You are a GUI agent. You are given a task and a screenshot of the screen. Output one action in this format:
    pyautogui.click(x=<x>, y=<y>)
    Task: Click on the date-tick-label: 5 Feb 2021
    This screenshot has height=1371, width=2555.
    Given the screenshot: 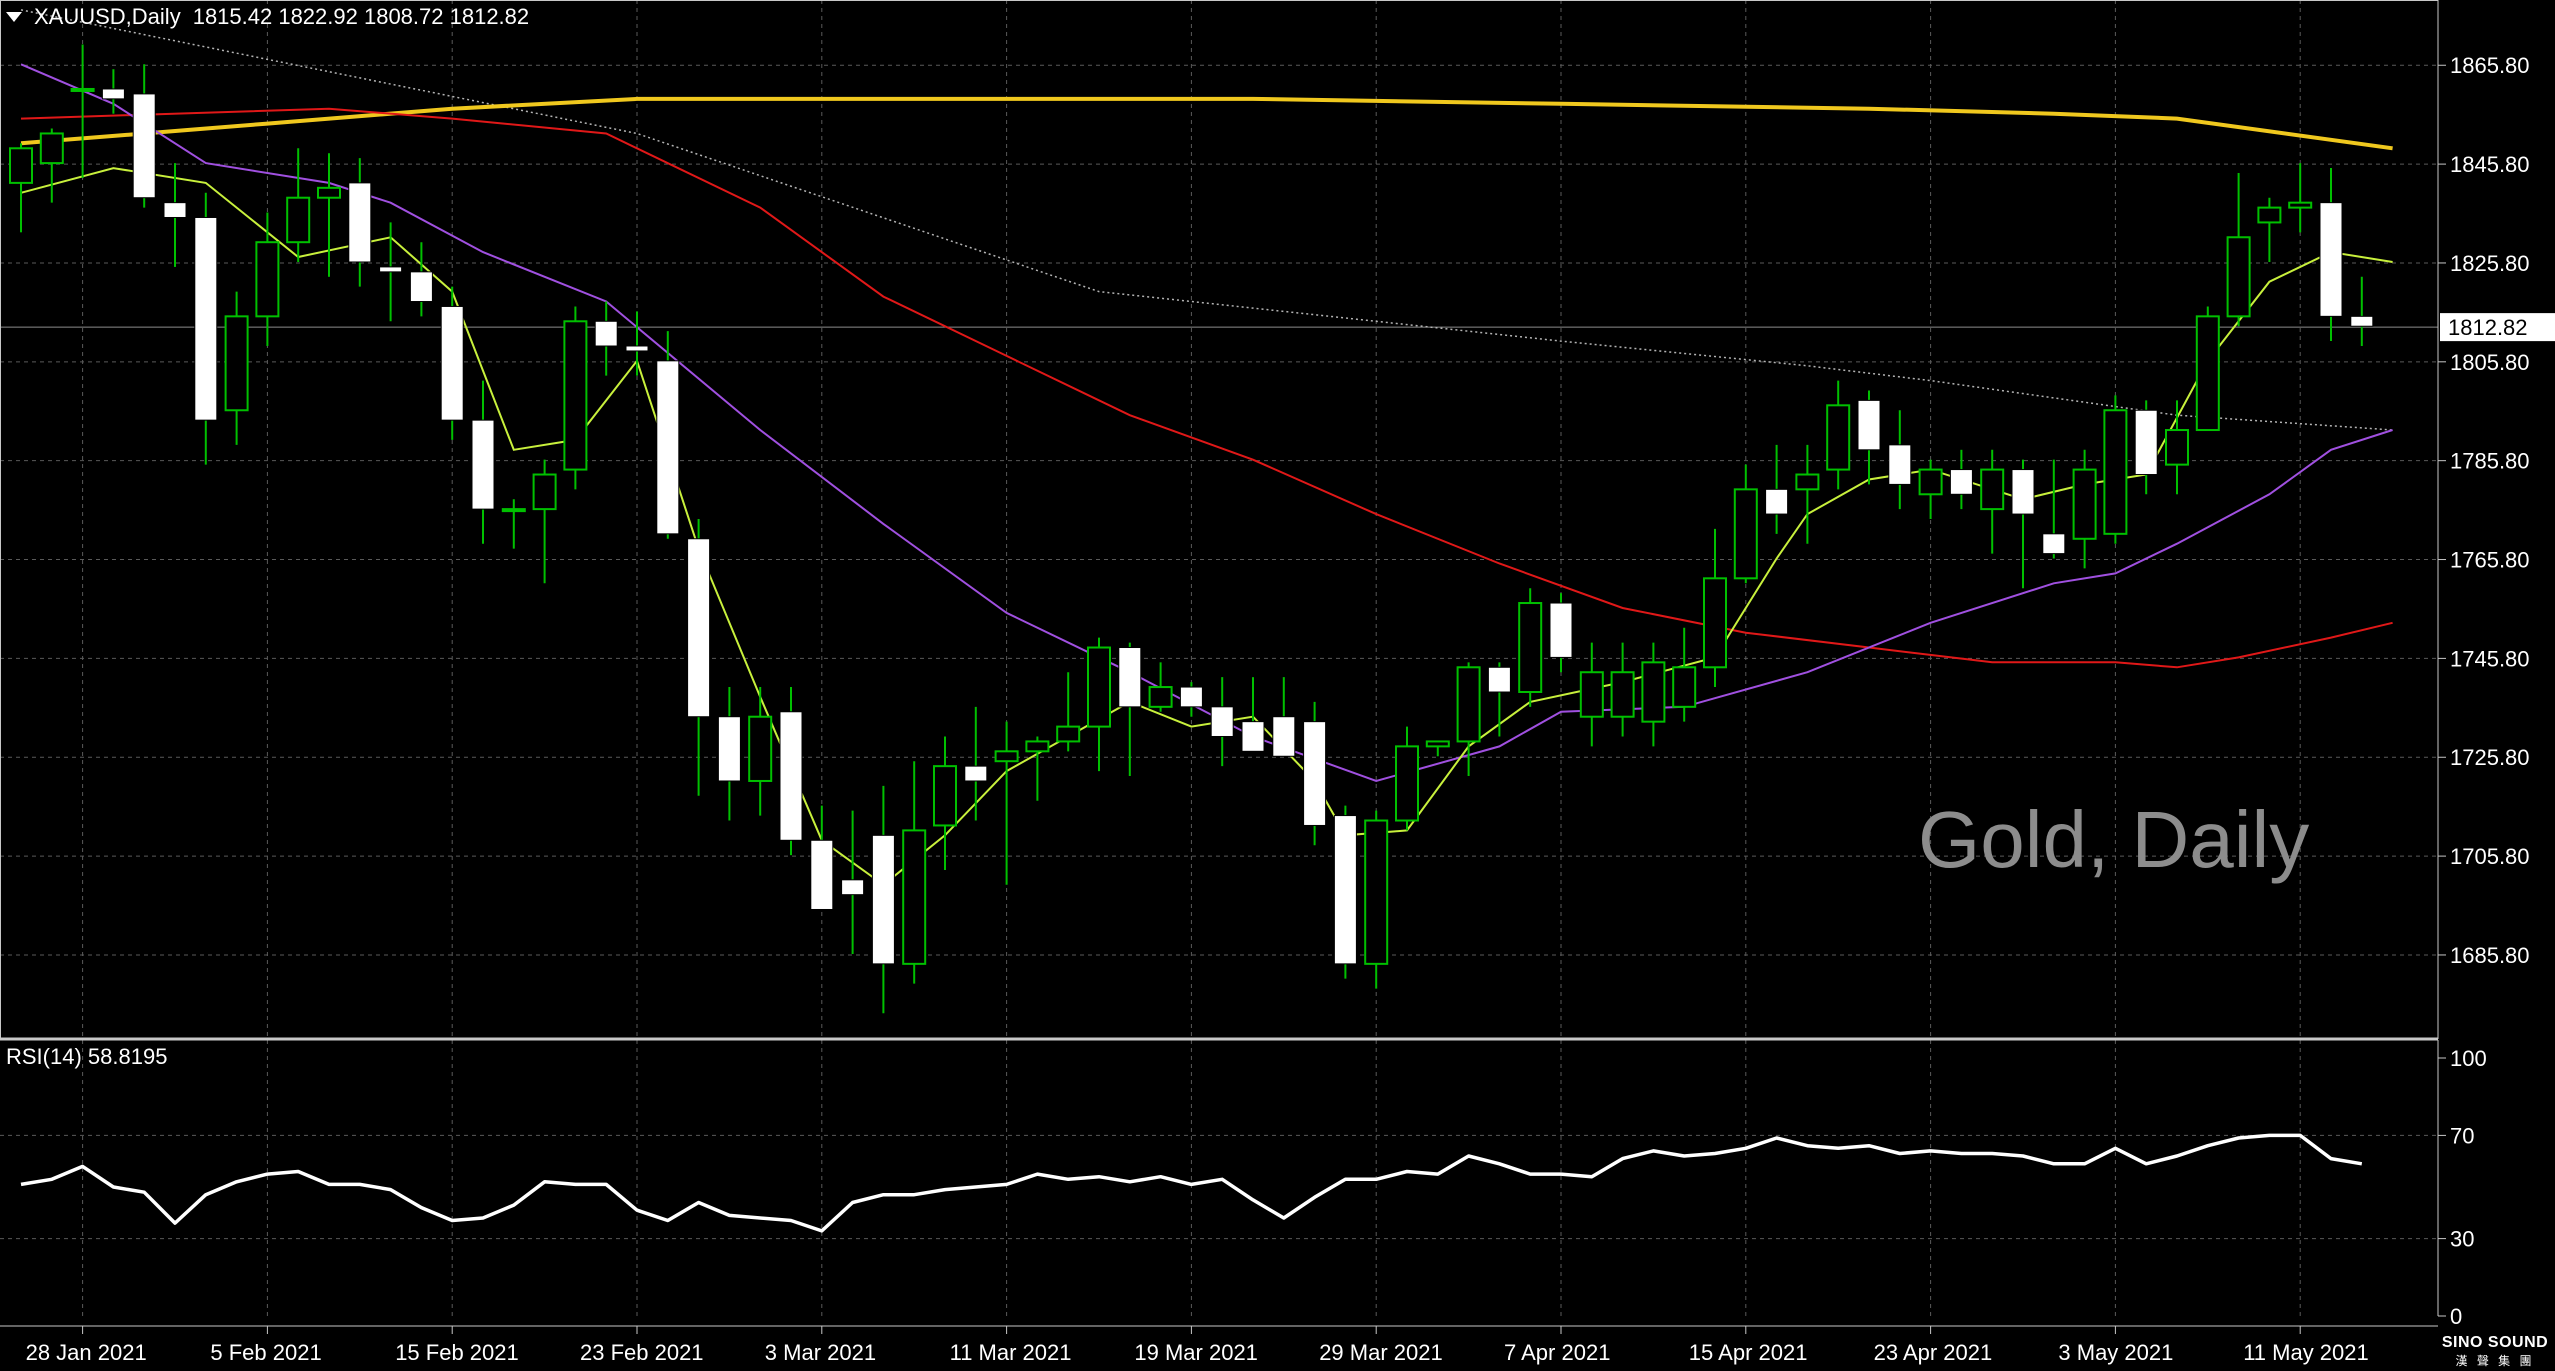 What is the action you would take?
    pyautogui.click(x=265, y=1352)
    